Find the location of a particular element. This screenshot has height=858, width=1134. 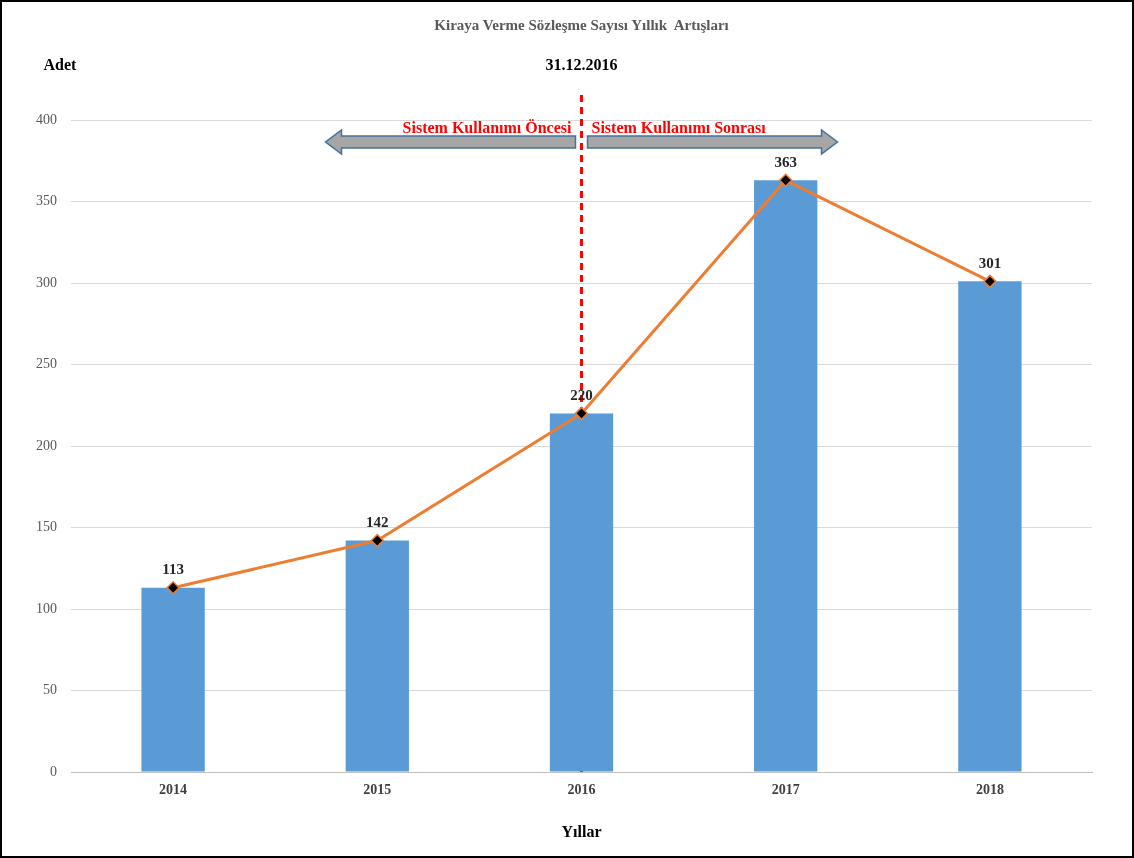

data-label: 142 is located at coordinates (377, 521).